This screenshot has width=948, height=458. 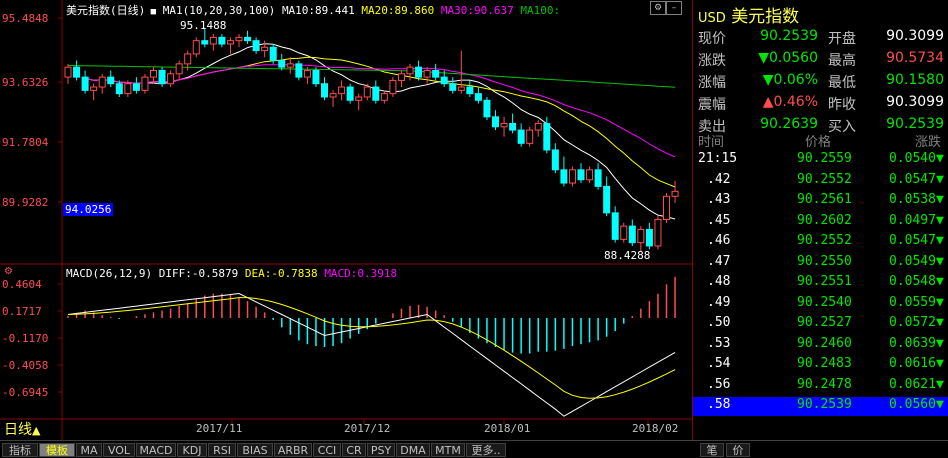 I want to click on tick-row: .56 90.2478 0.0621▼, so click(x=820, y=386).